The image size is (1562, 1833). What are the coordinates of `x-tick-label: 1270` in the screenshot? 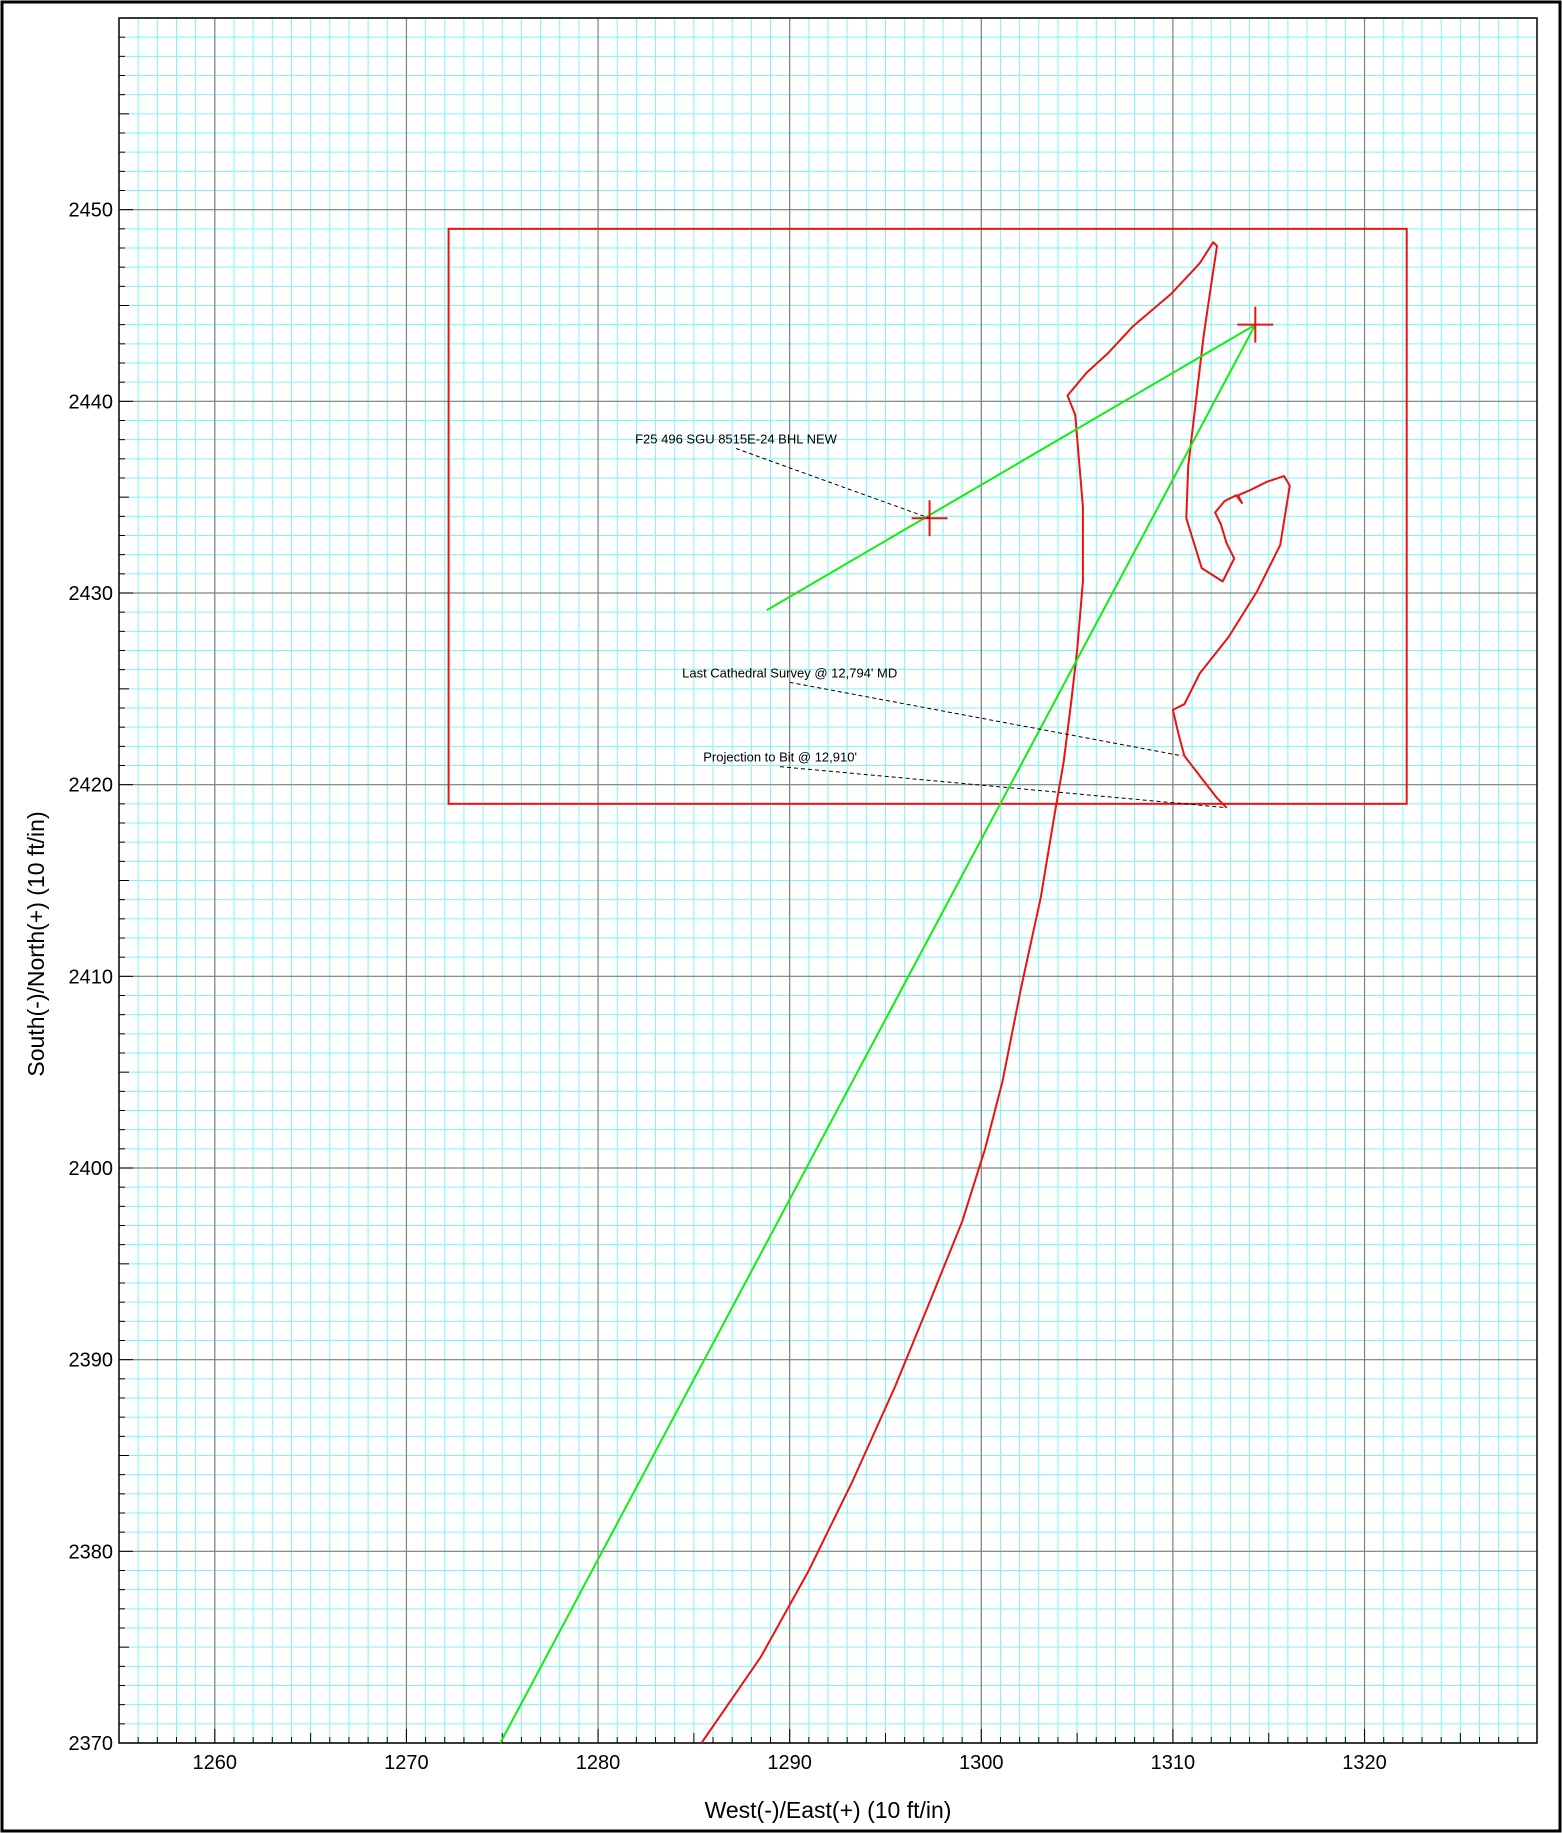 It's located at (406, 1763).